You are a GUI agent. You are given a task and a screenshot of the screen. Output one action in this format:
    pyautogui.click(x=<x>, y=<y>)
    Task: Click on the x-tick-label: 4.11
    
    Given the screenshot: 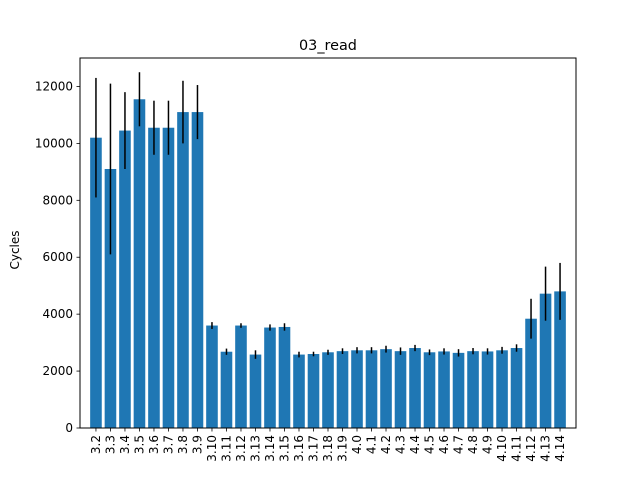 What is the action you would take?
    pyautogui.click(x=517, y=448)
    